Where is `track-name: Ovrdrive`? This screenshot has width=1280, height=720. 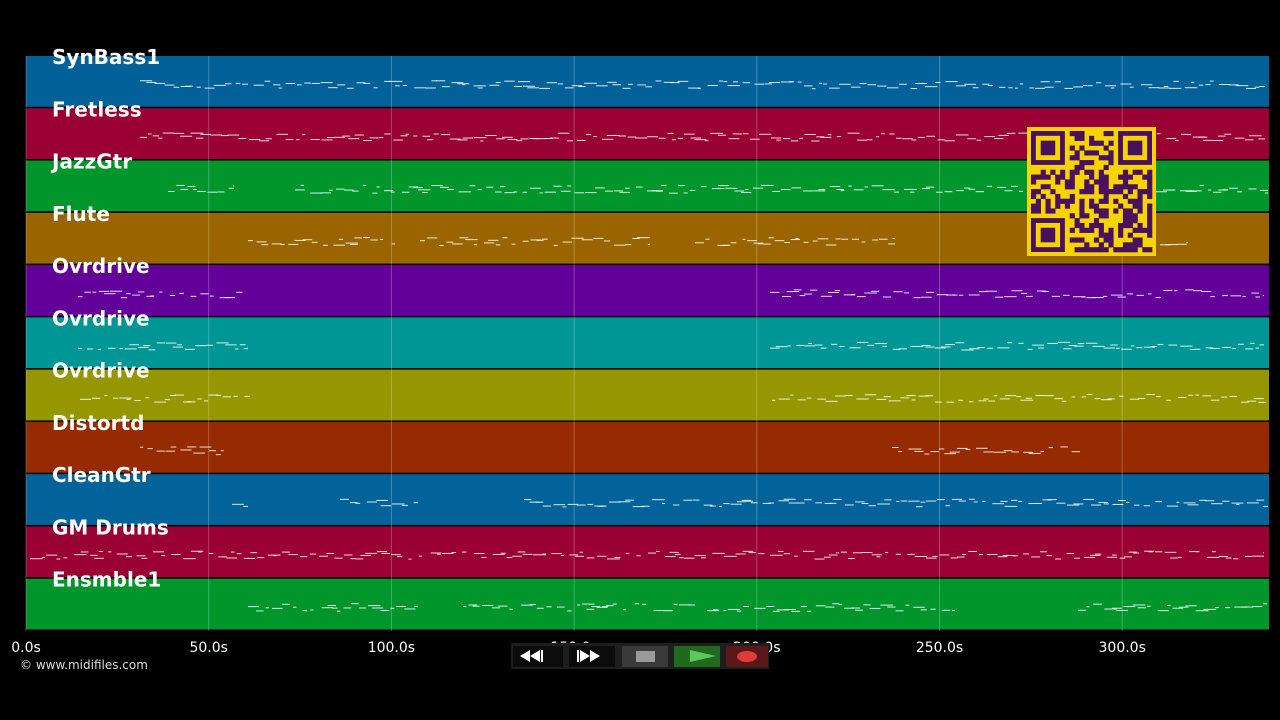 track-name: Ovrdrive is located at coordinates (101, 371).